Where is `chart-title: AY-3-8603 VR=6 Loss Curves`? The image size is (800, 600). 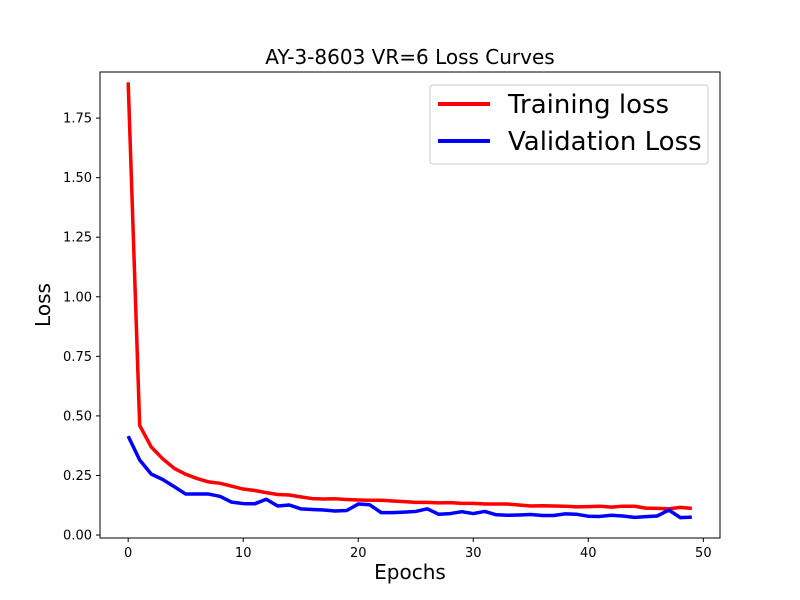
chart-title: AY-3-8603 VR=6 Loss Curves is located at coordinates (409, 57).